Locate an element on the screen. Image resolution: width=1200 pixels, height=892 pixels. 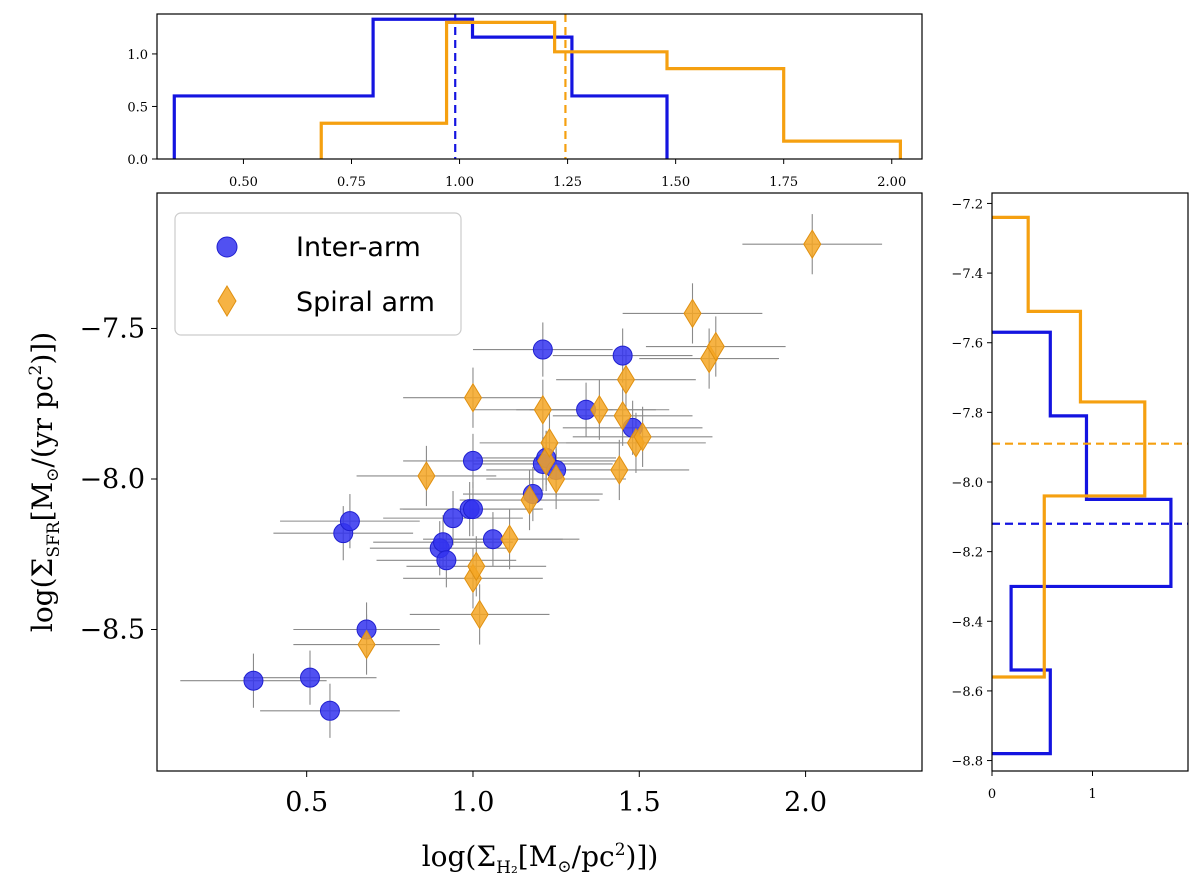
legend-label-spiral-arm: Spiral arm is located at coordinates (365, 302).